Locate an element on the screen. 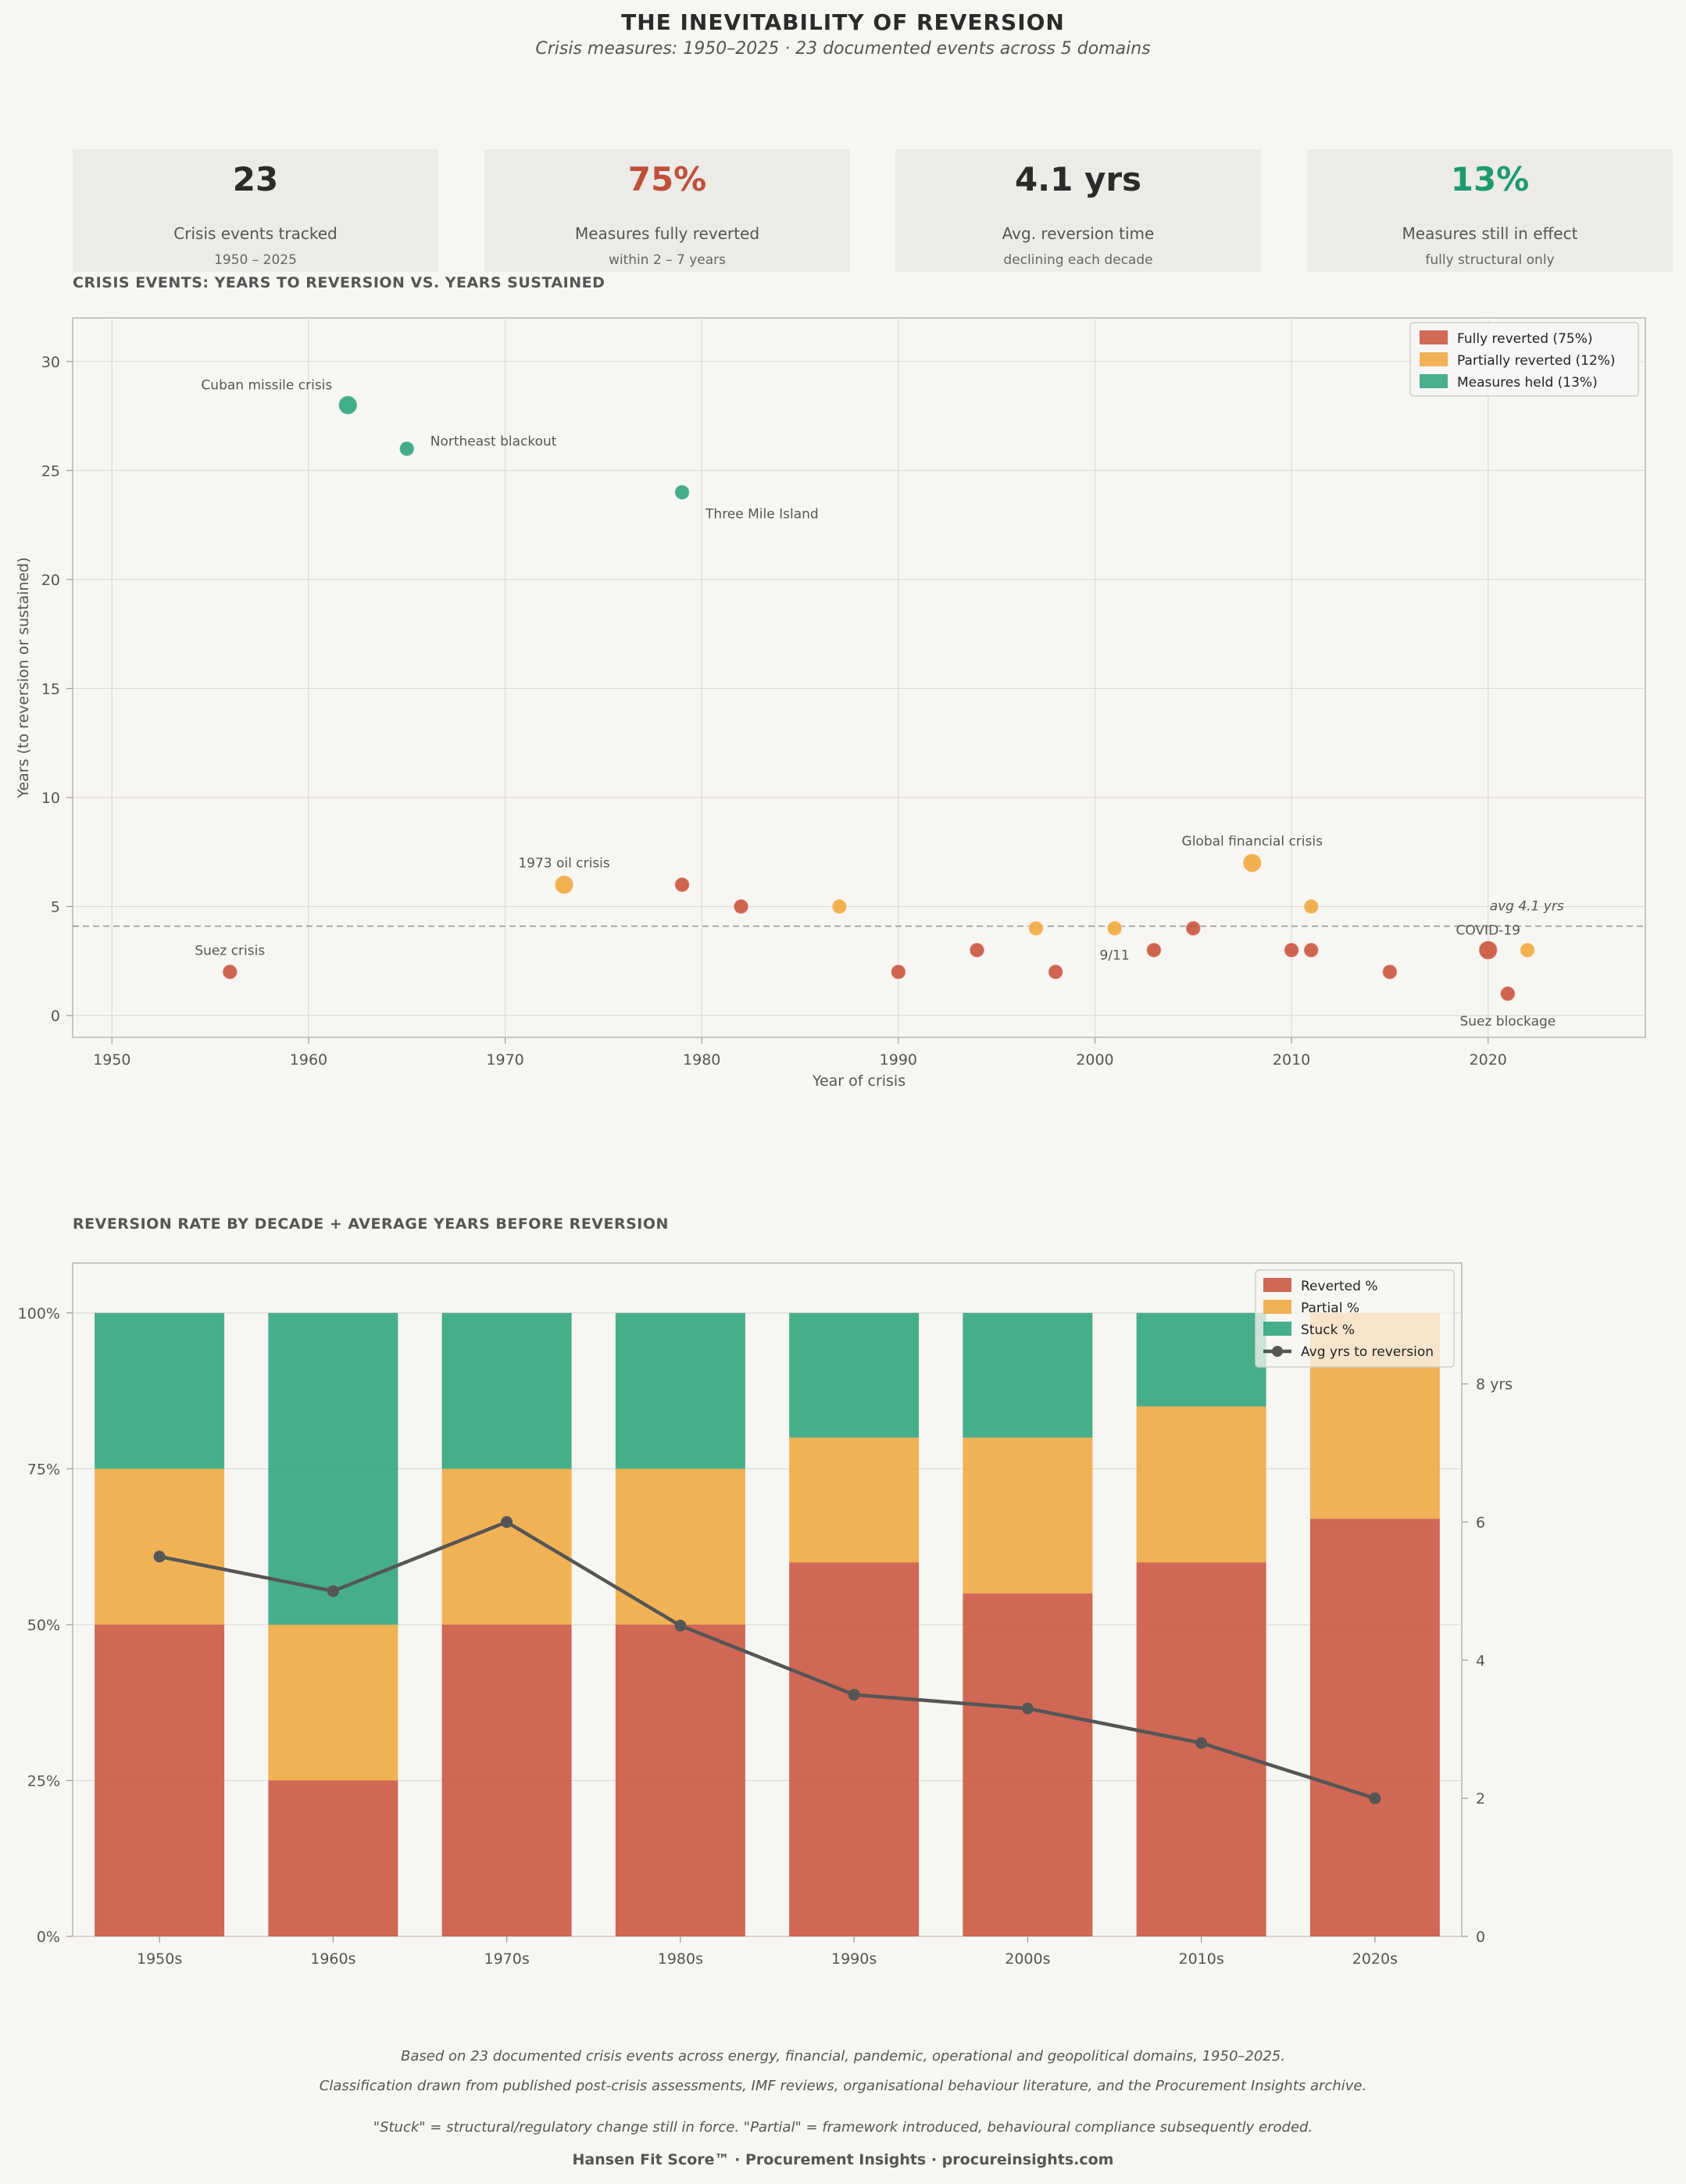 The height and width of the screenshot is (2184, 1686). kpi-value: 4.1 yrs is located at coordinates (1078, 179).